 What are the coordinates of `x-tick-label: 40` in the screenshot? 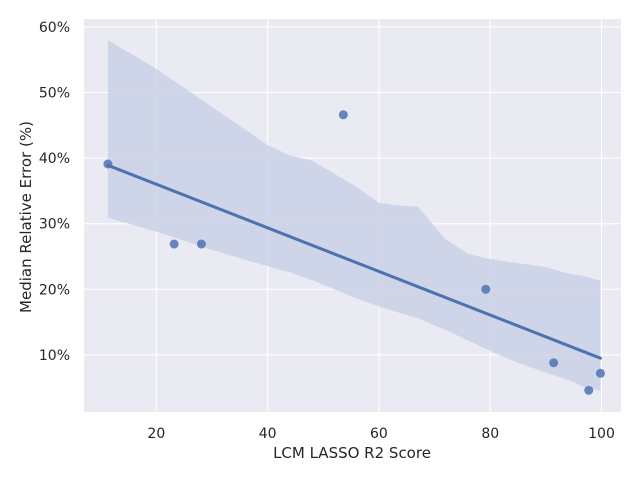 It's located at (268, 434).